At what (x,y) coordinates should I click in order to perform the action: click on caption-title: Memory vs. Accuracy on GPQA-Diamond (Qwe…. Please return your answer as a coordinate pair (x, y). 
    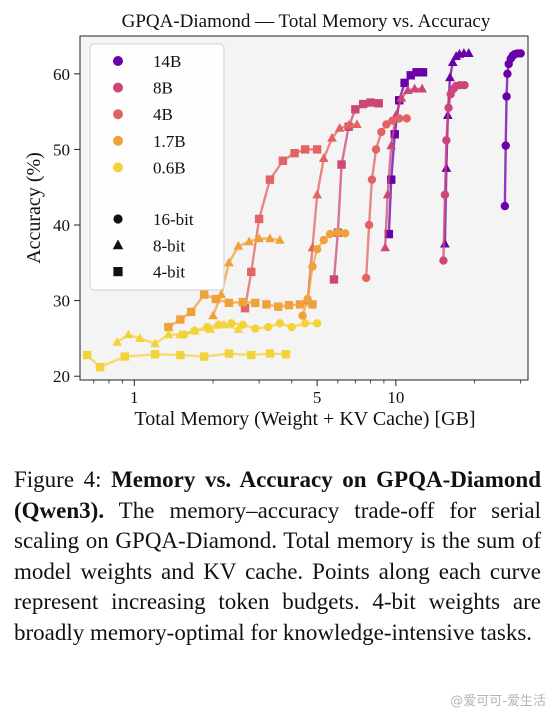
    Looking at the image, I should click on (277, 495).